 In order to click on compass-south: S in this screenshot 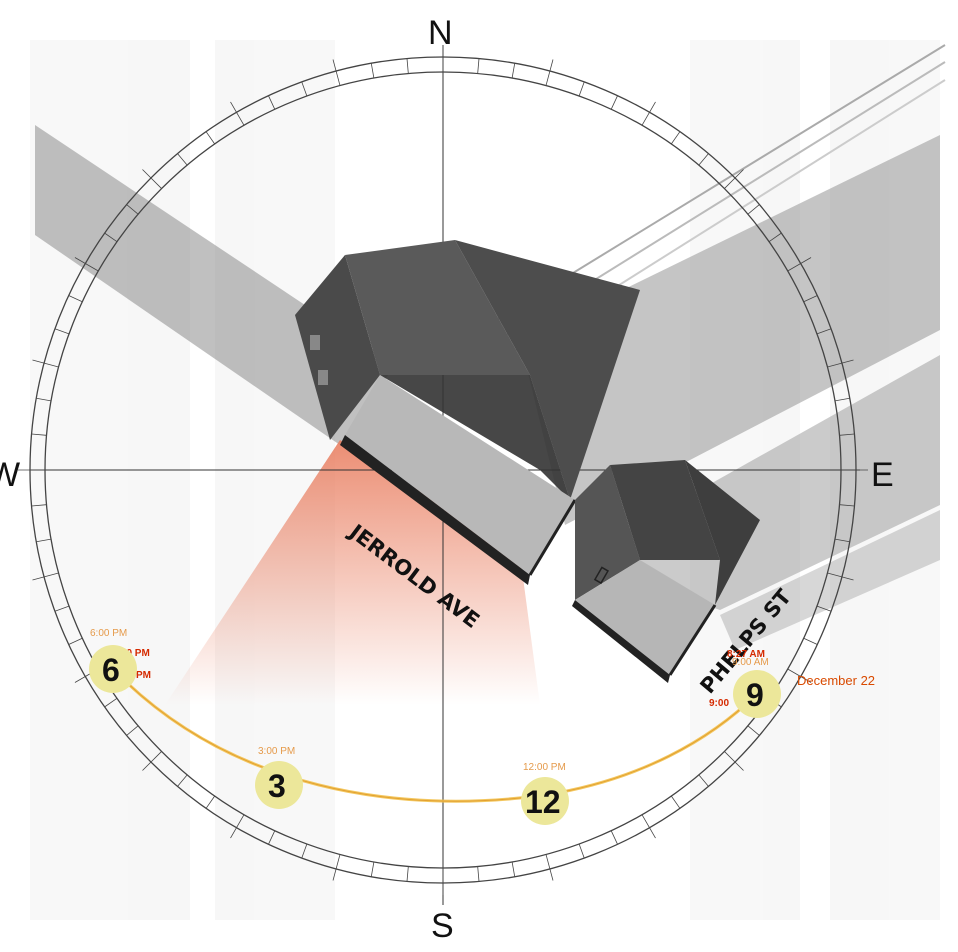, I will do `click(442, 926)`.